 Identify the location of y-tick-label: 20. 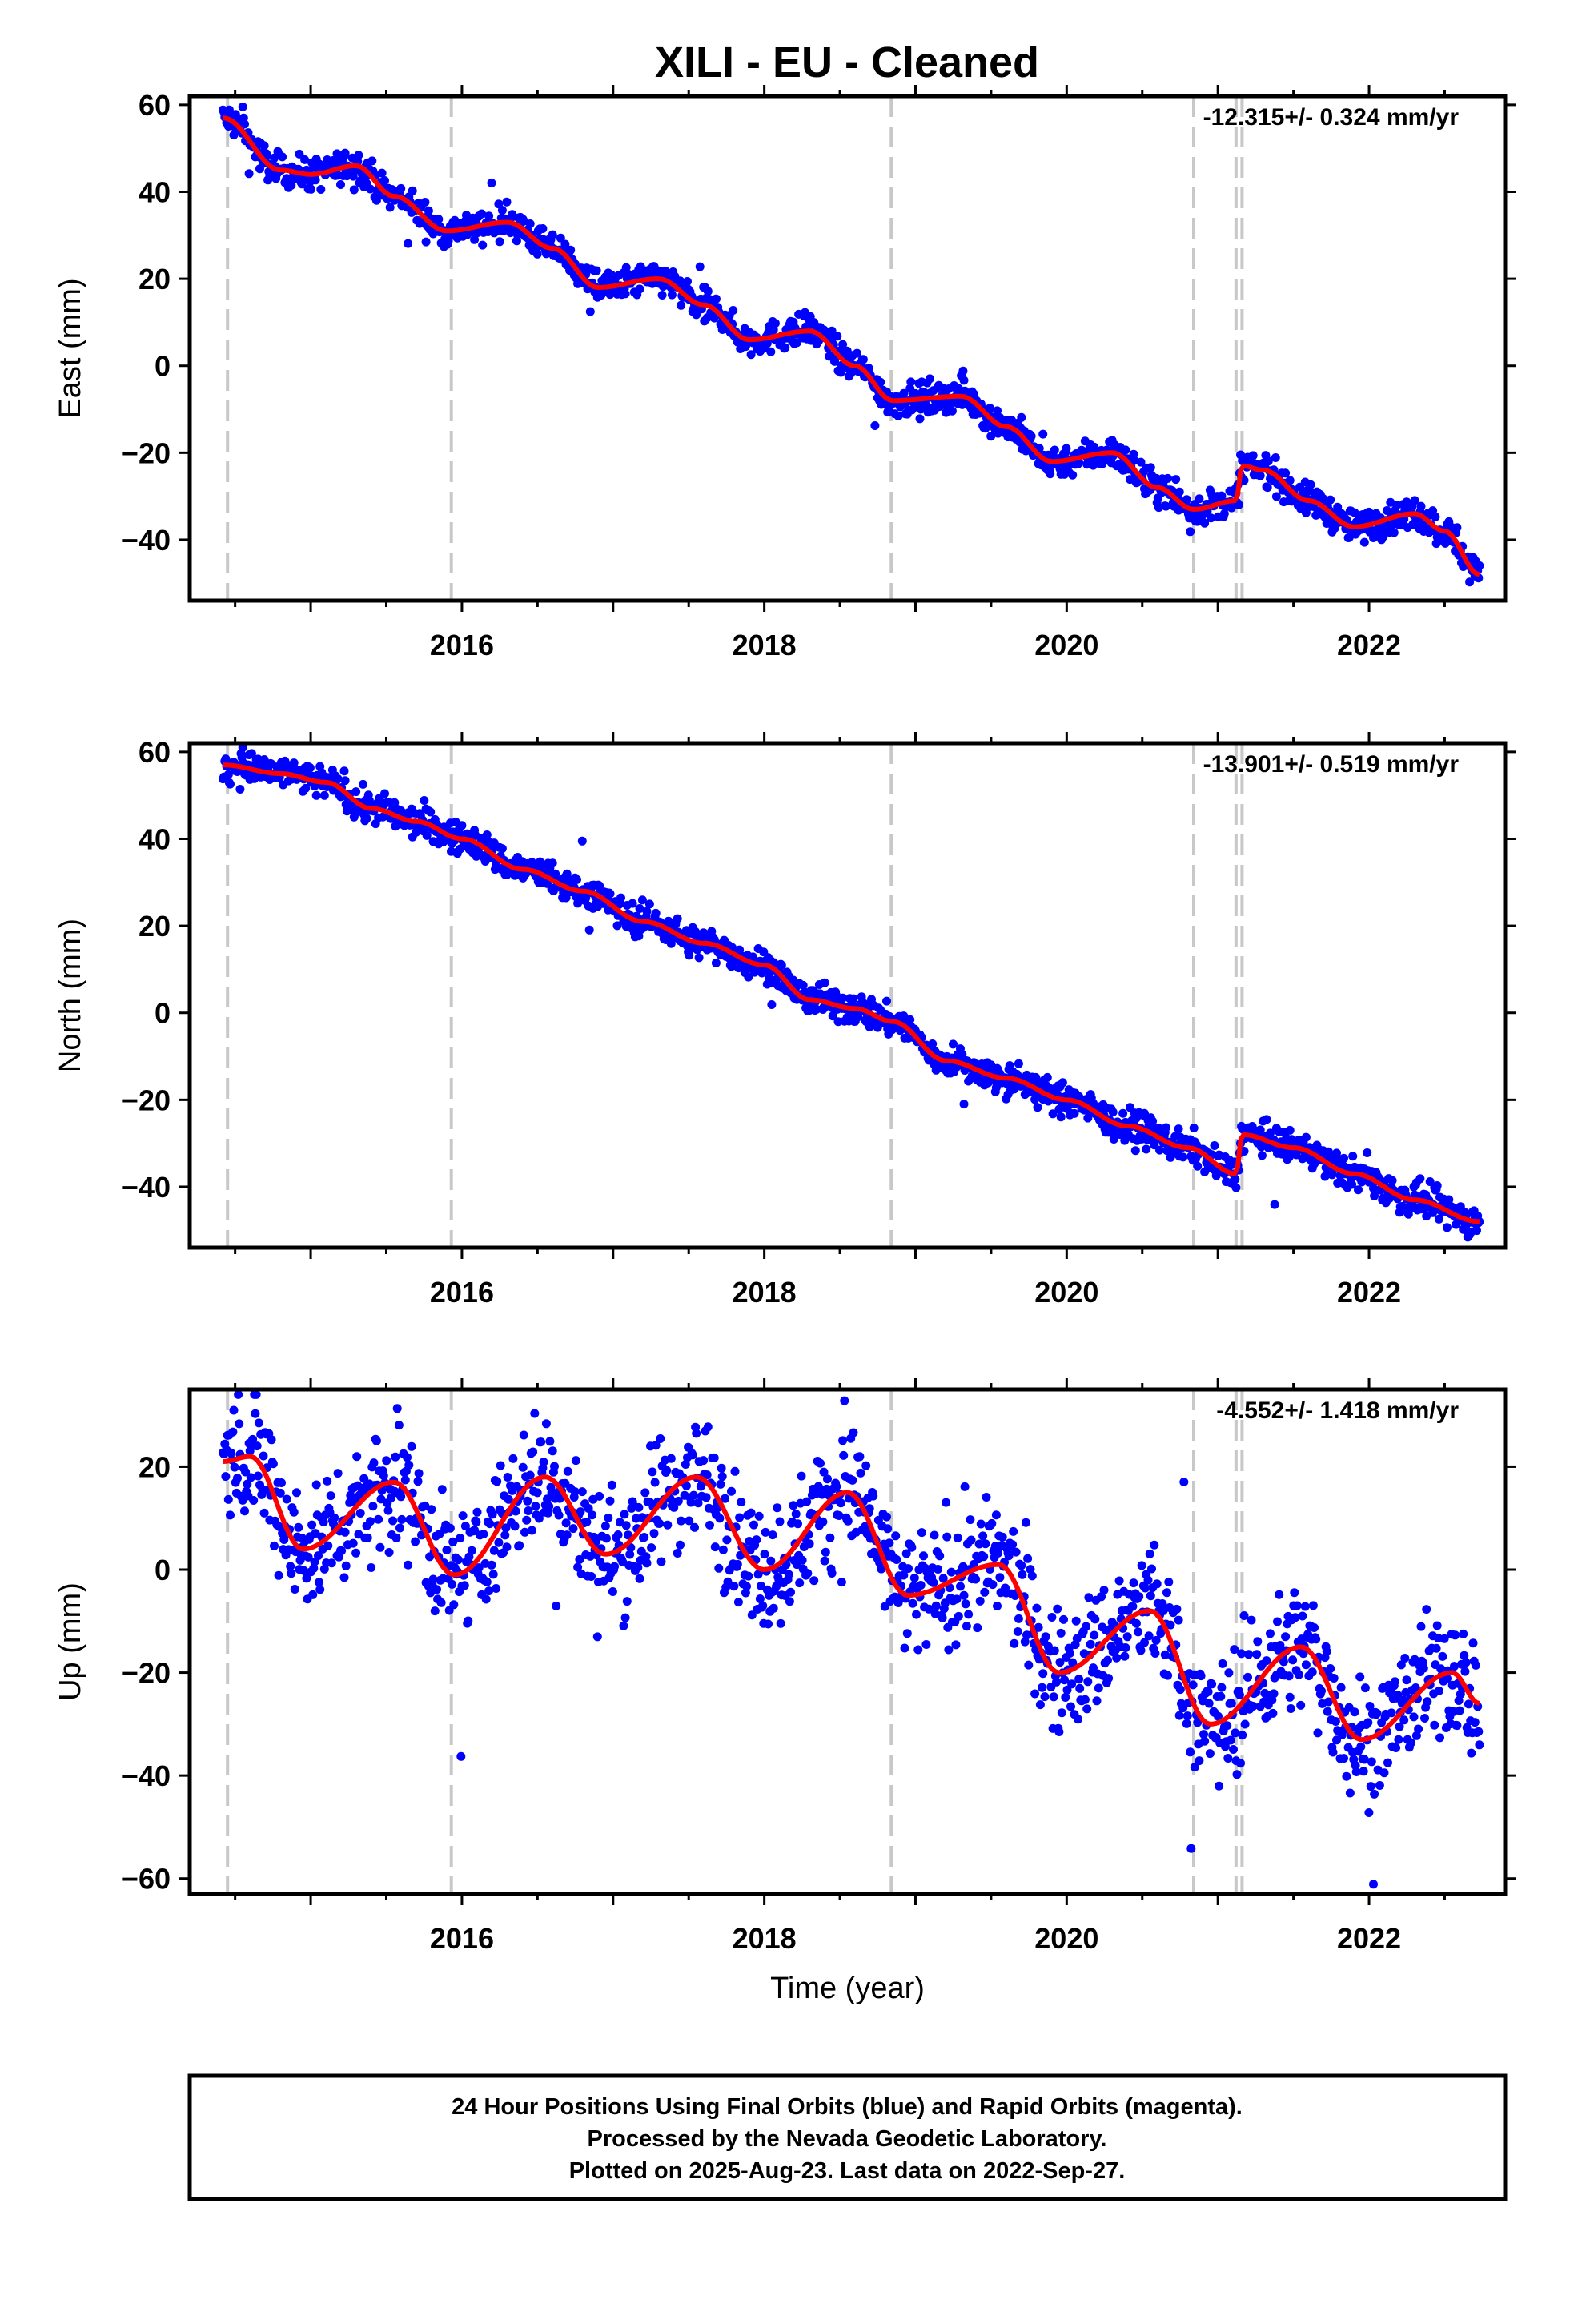
(155, 279).